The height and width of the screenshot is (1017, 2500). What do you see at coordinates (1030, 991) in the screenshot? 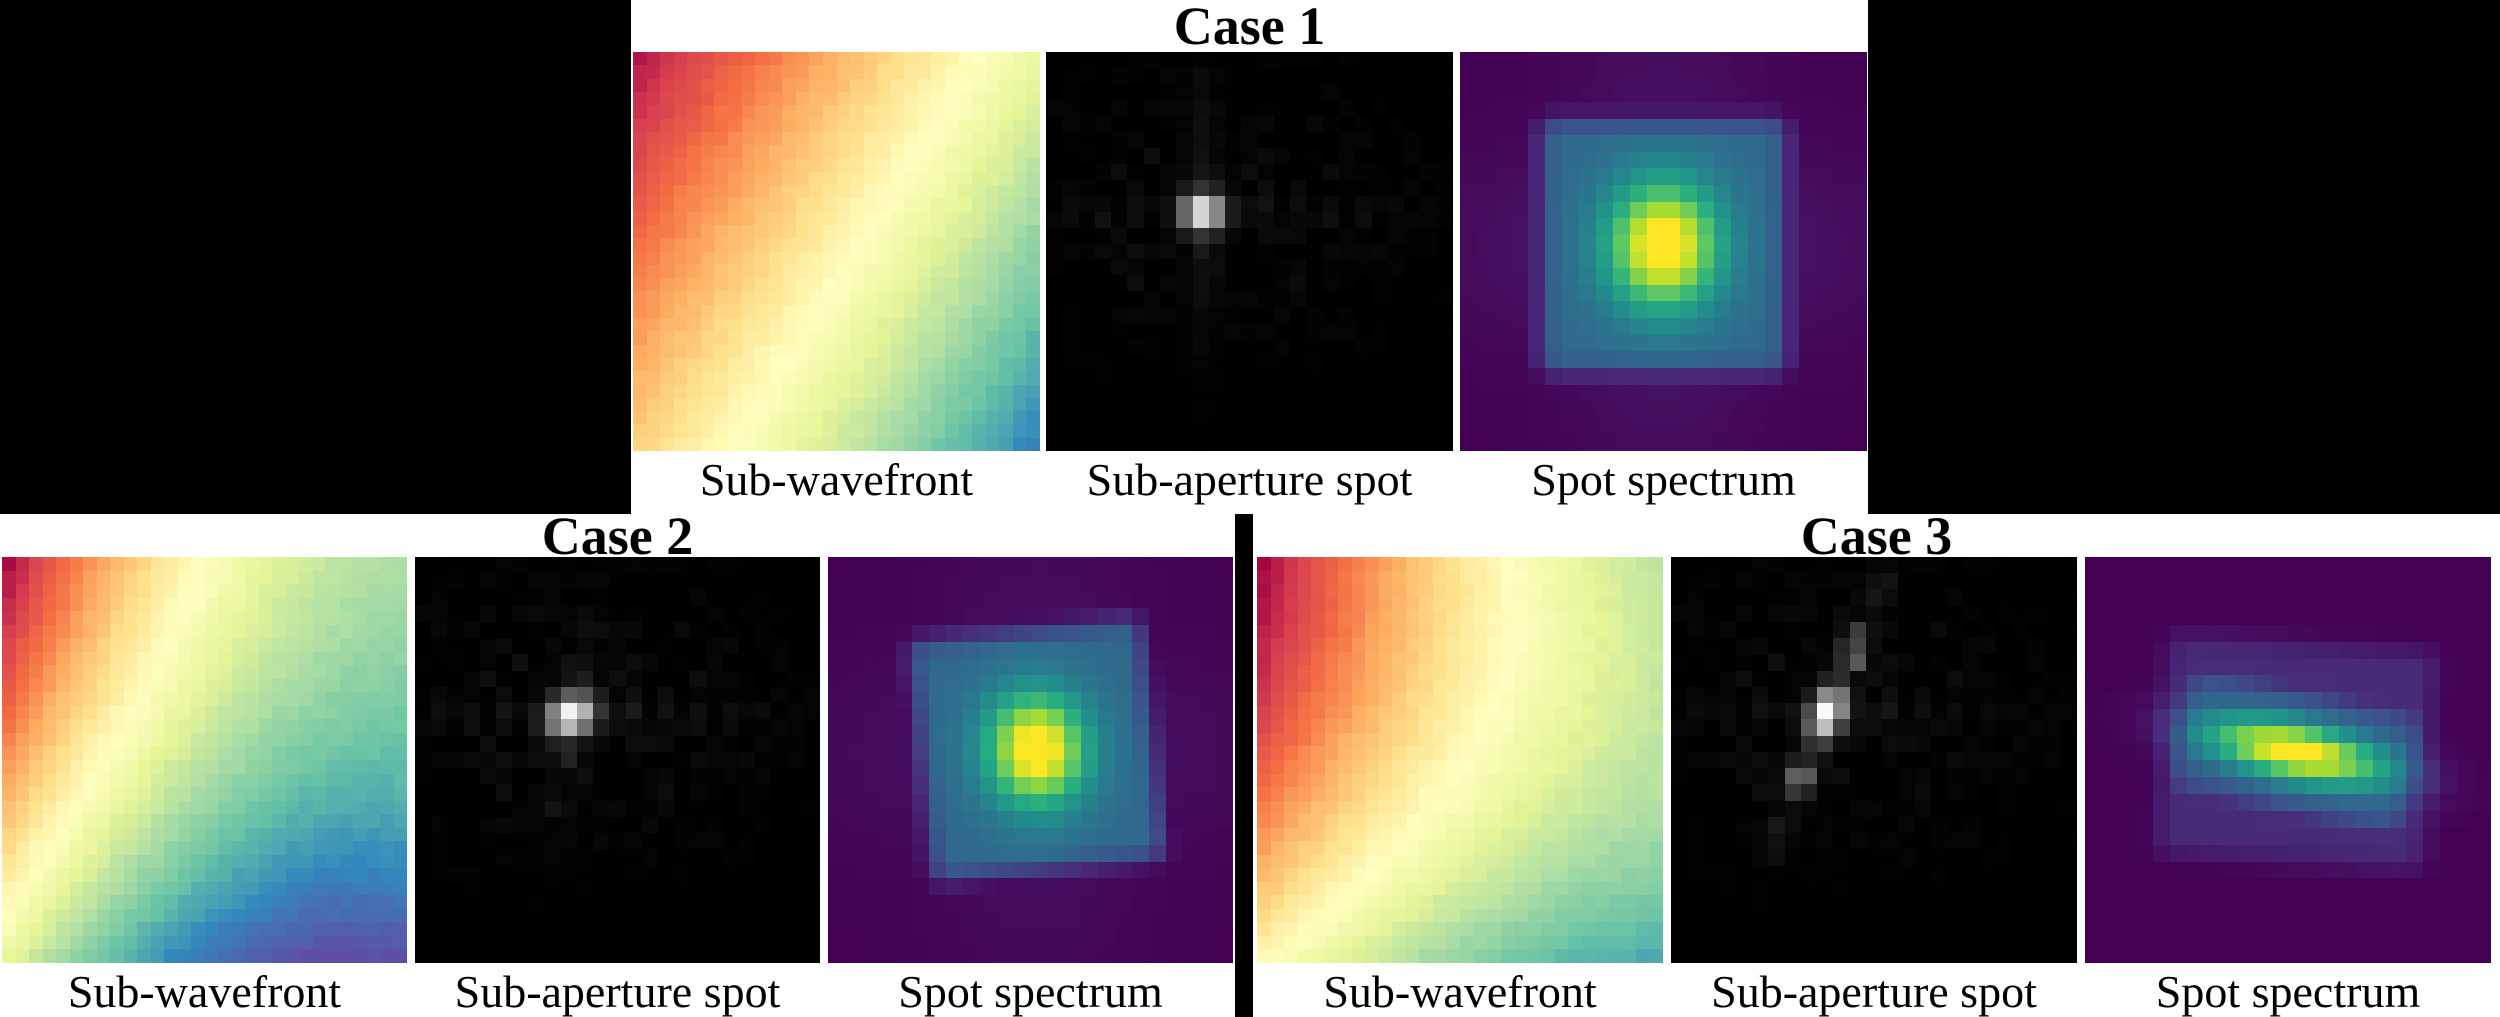
I see `case2-spot-spectrum-label: Spot spectrum` at bounding box center [1030, 991].